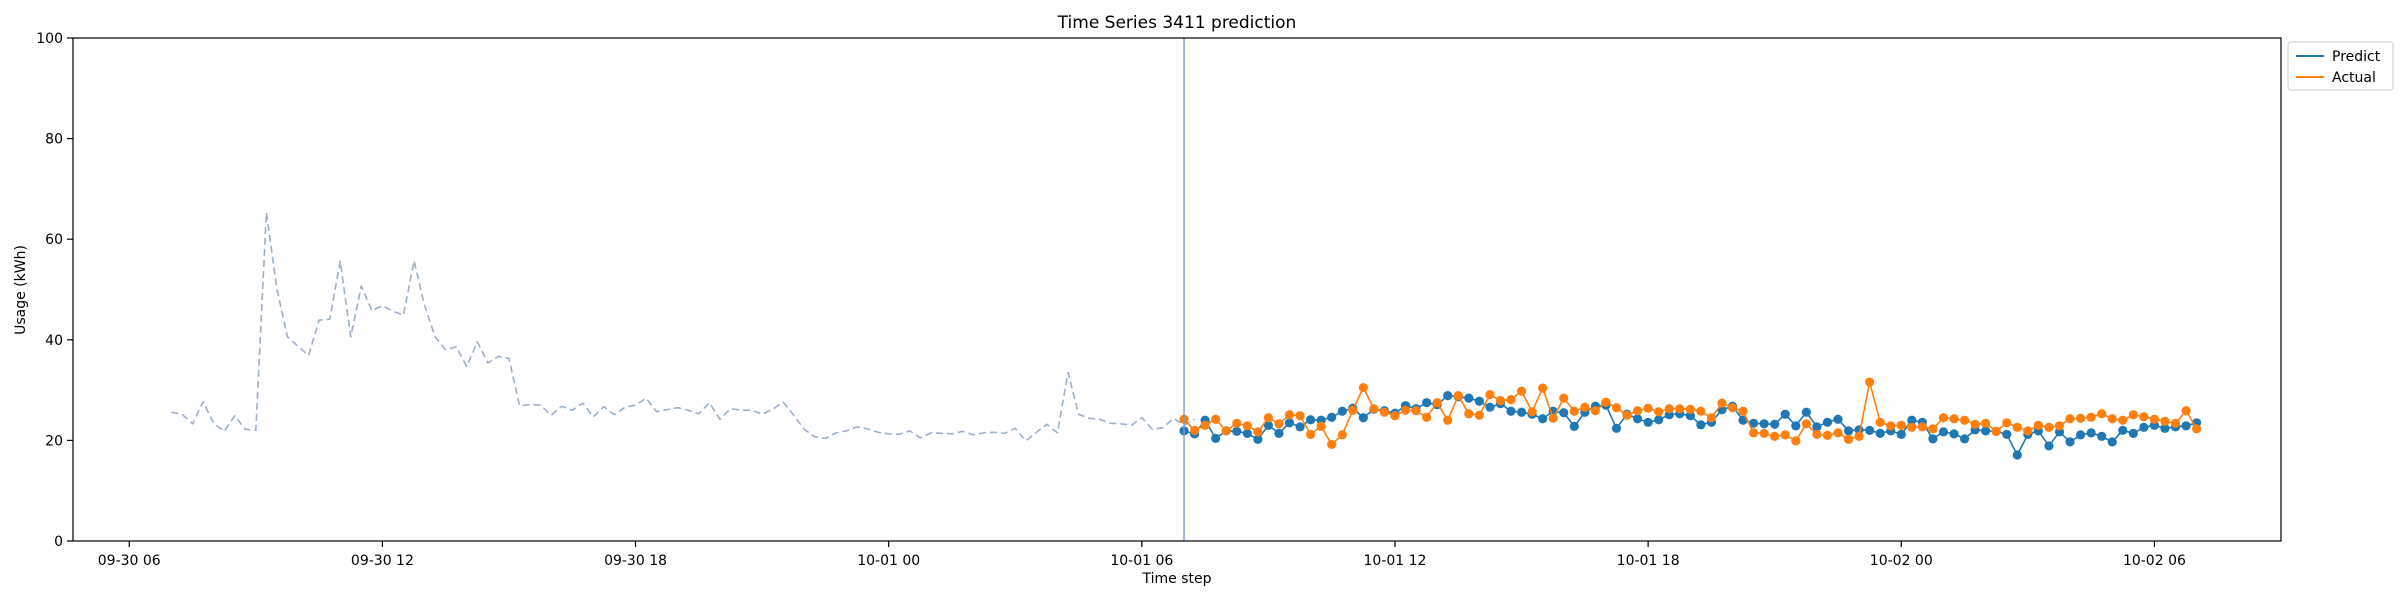  What do you see at coordinates (54, 341) in the screenshot?
I see `y-tick-label: 40` at bounding box center [54, 341].